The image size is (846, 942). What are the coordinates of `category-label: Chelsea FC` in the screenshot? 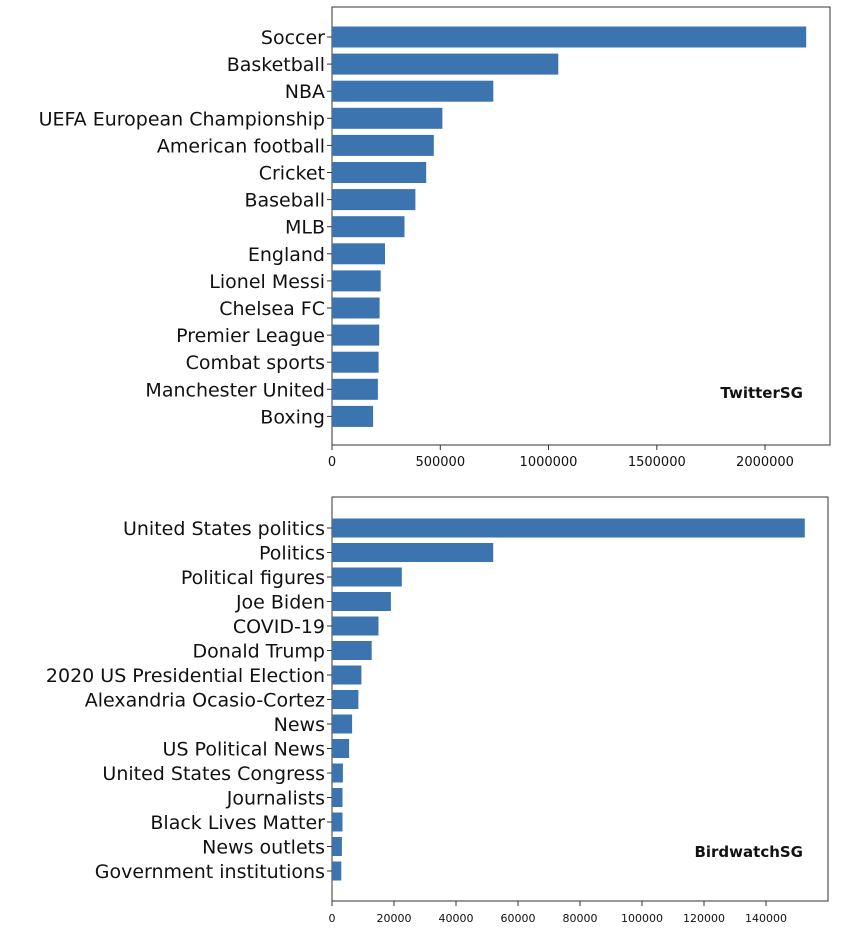 It's located at (272, 309).